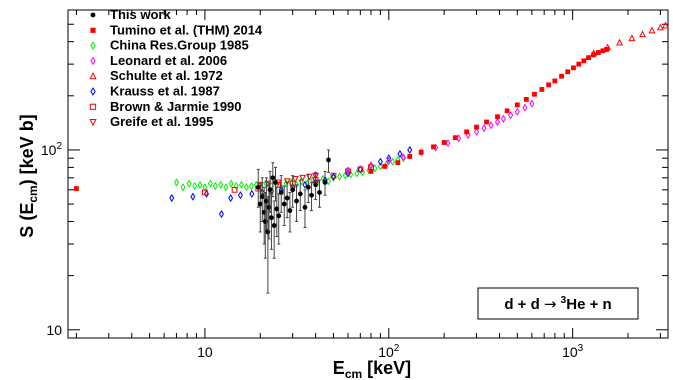  Describe the element at coordinates (28, 175) in the screenshot. I see `y-axis-title: S (Ecm) [keV b]` at that location.